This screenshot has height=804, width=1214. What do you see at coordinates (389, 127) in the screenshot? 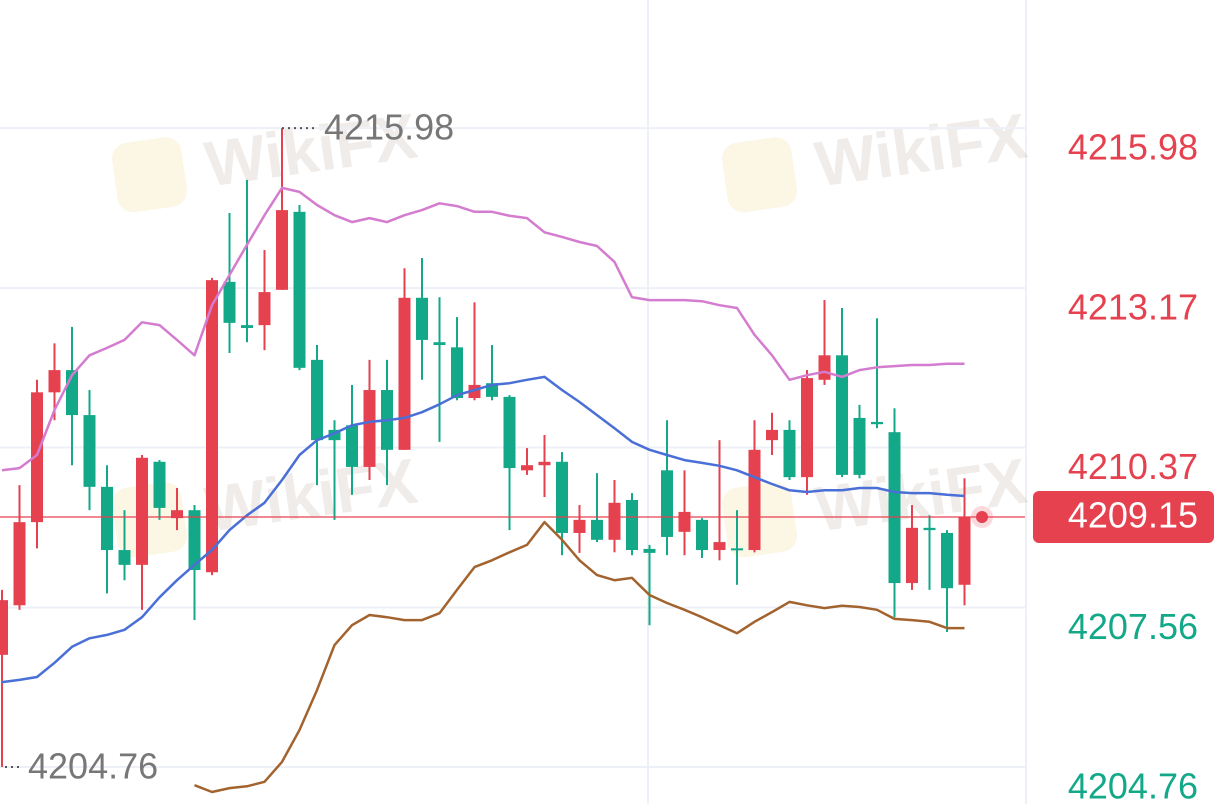
I see `high-marker-label: 4215.98` at bounding box center [389, 127].